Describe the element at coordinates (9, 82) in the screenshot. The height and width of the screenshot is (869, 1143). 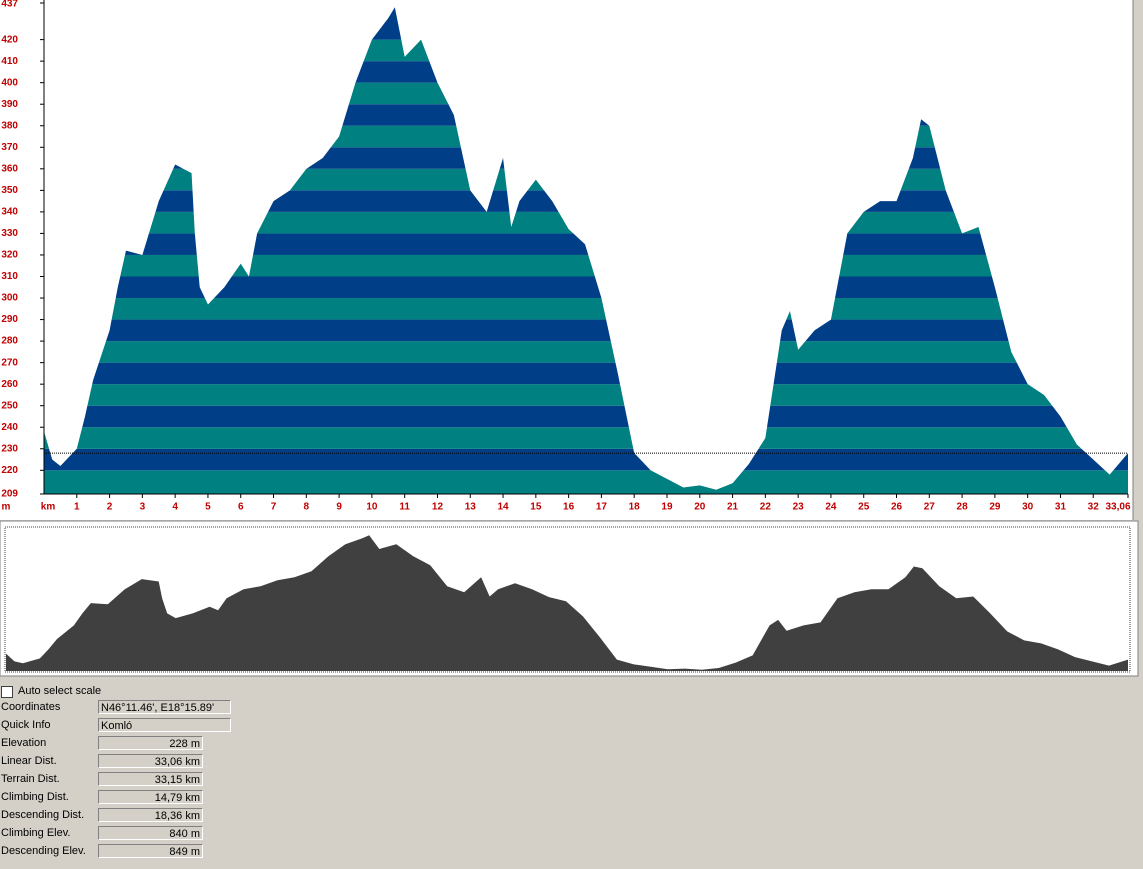
I see `y-tick-label: 400` at that location.